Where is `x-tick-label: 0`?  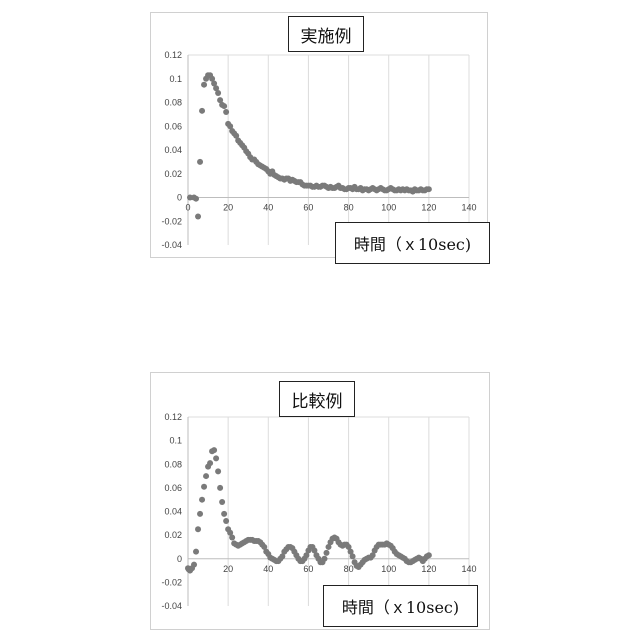 x-tick-label: 0 is located at coordinates (187, 208).